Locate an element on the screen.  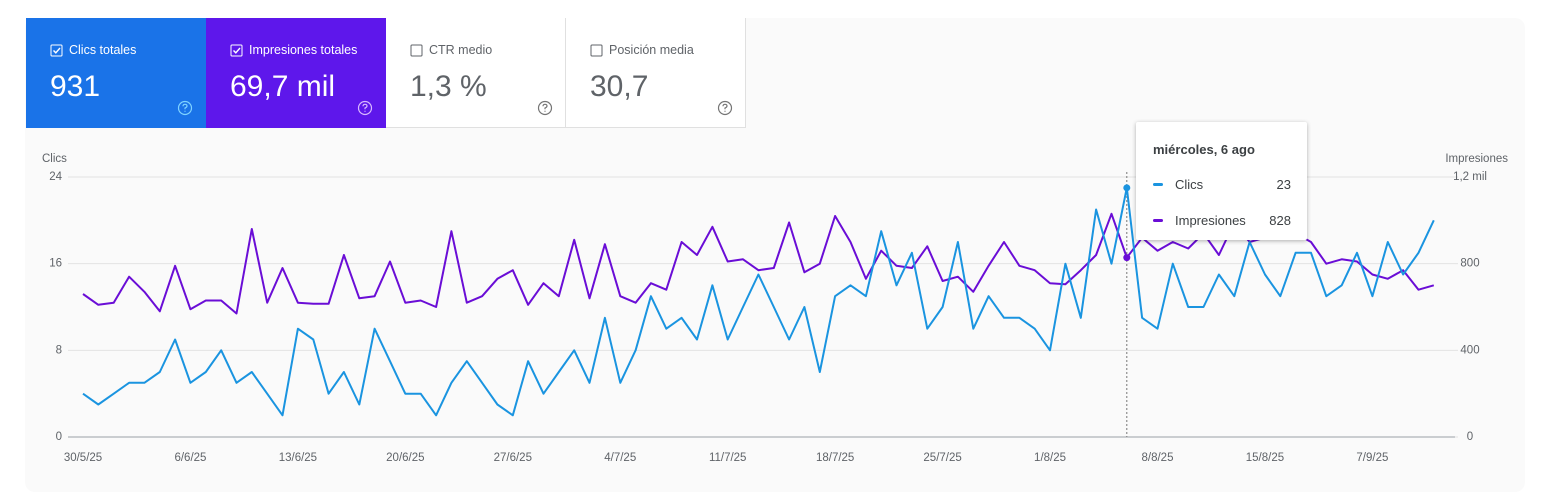
y-tick-label: 24 is located at coordinates (55, 177).